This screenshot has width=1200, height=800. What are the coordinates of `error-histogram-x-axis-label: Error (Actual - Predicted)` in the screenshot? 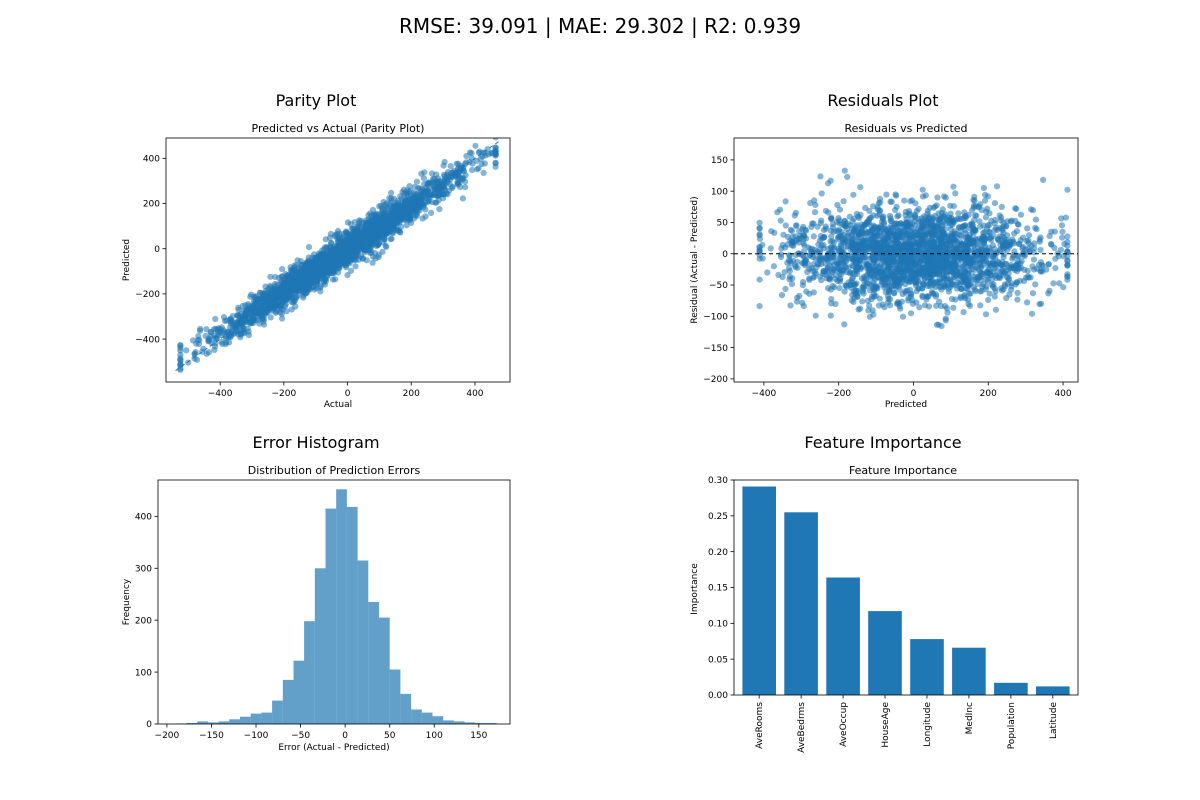 It's located at (333, 748).